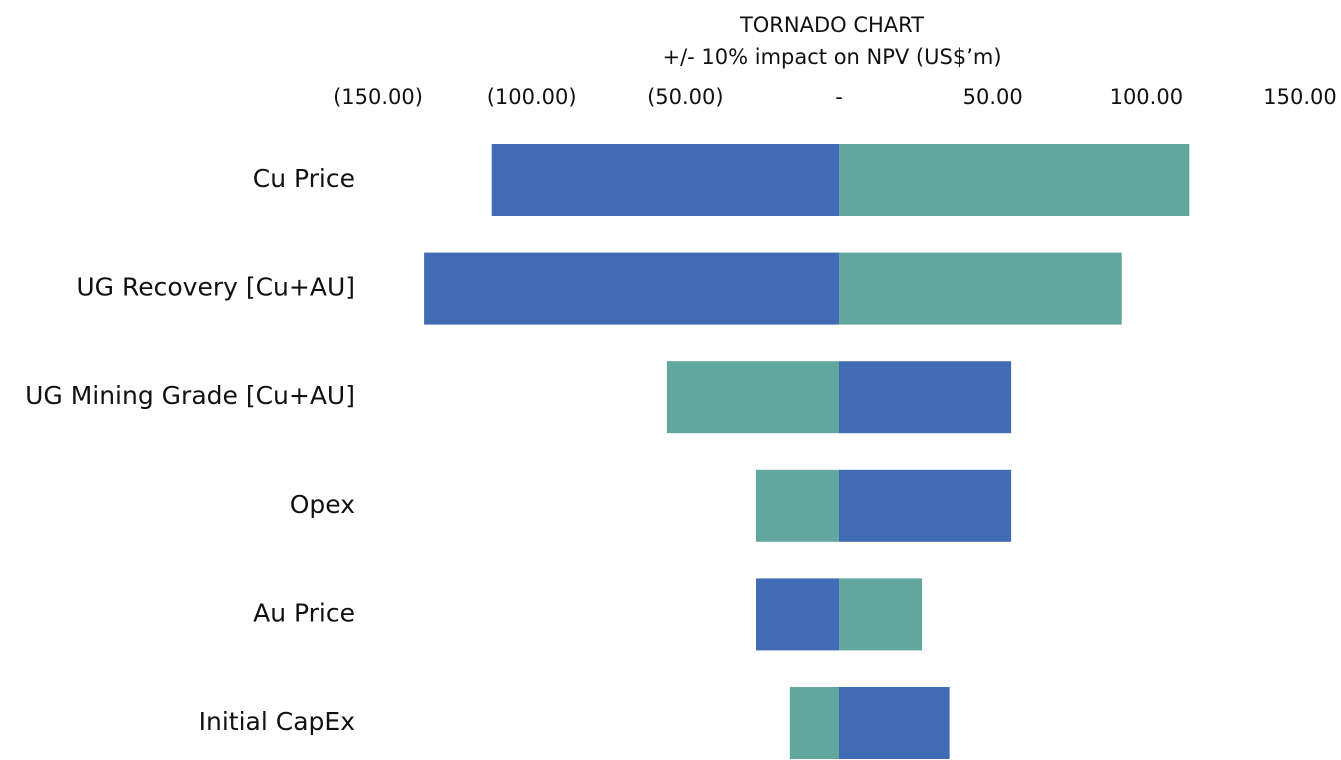 The height and width of the screenshot is (760, 1341). I want to click on x-tick-label: 50.00, so click(993, 97).